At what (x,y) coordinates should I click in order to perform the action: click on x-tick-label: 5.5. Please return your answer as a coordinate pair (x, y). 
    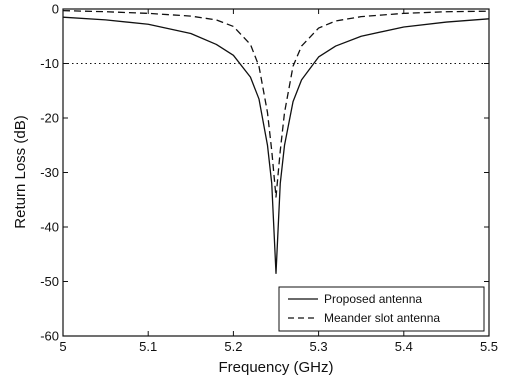
    Looking at the image, I should click on (489, 346).